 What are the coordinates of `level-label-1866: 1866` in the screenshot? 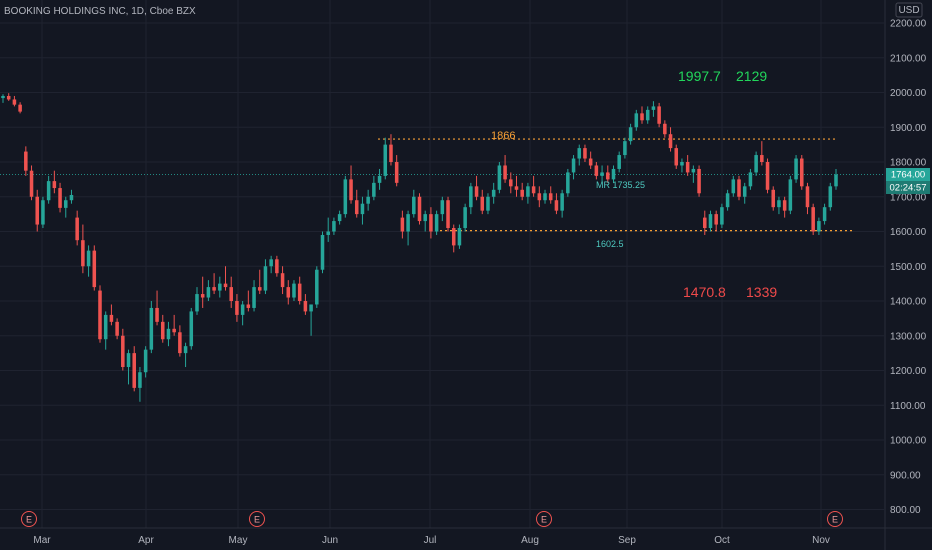 It's located at (503, 136).